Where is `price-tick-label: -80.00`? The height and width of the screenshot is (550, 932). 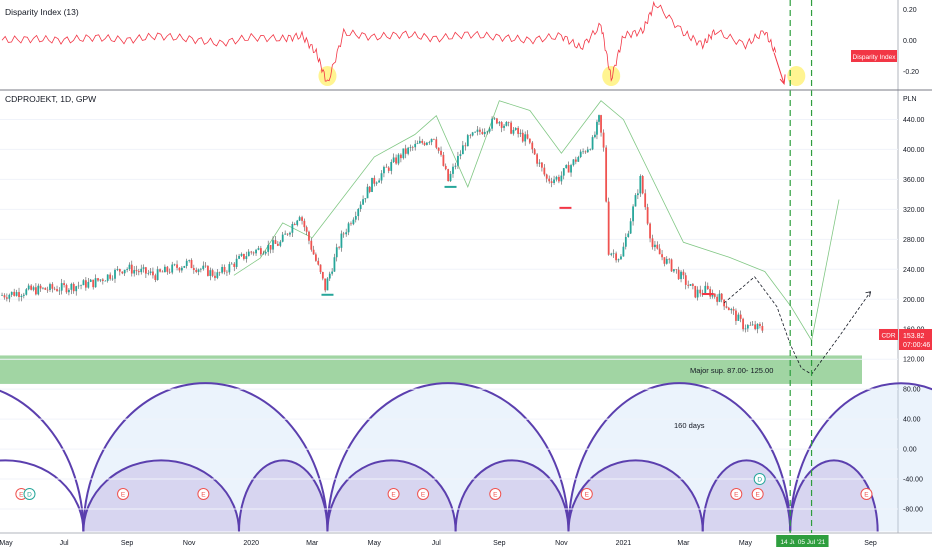 price-tick-label: -80.00 is located at coordinates (913, 510).